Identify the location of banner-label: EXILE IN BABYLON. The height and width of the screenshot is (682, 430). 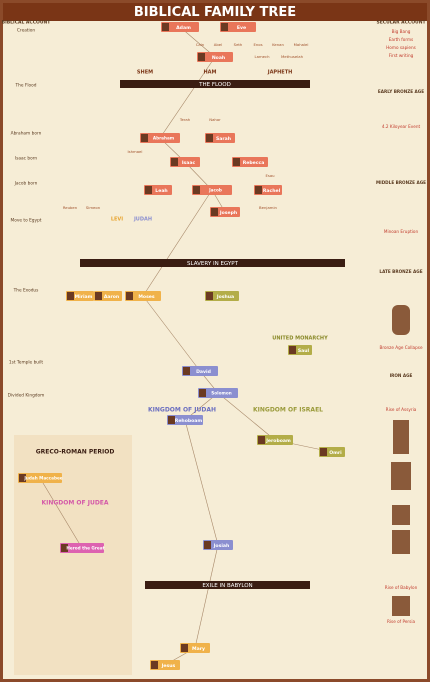
(227, 586).